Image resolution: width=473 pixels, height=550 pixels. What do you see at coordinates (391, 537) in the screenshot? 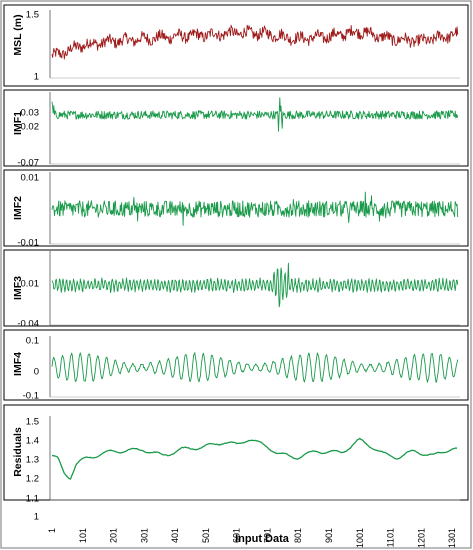
I see `x-tick-label: 1101` at bounding box center [391, 537].